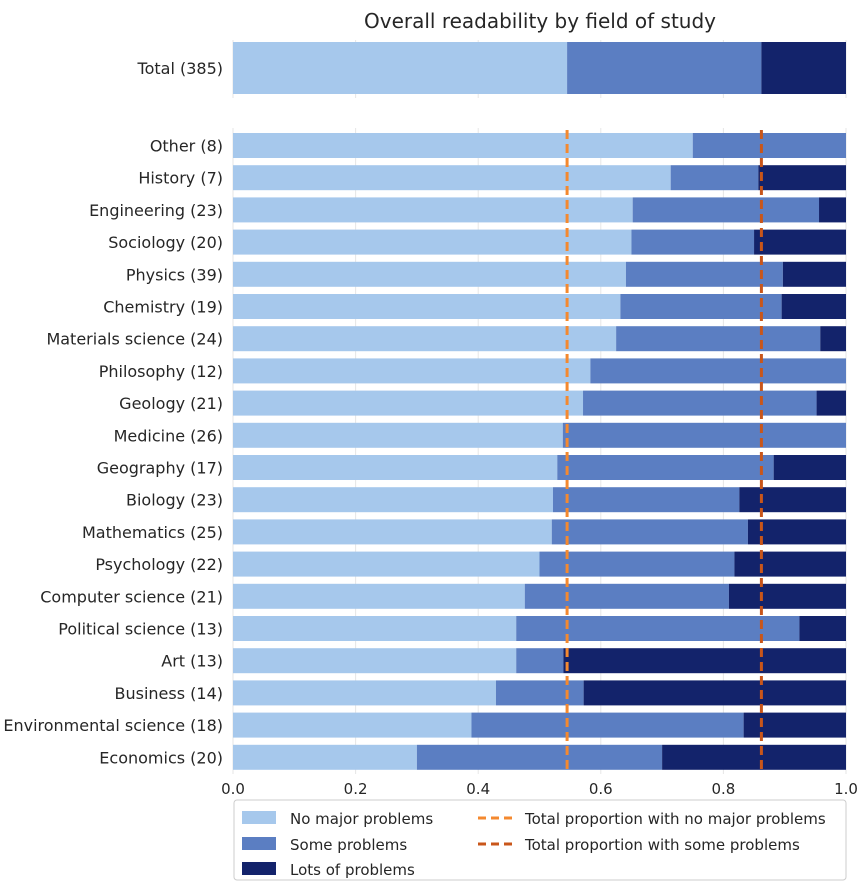 The width and height of the screenshot is (858, 882). What do you see at coordinates (156, 210) in the screenshot?
I see `category-label: Engineering (23)` at bounding box center [156, 210].